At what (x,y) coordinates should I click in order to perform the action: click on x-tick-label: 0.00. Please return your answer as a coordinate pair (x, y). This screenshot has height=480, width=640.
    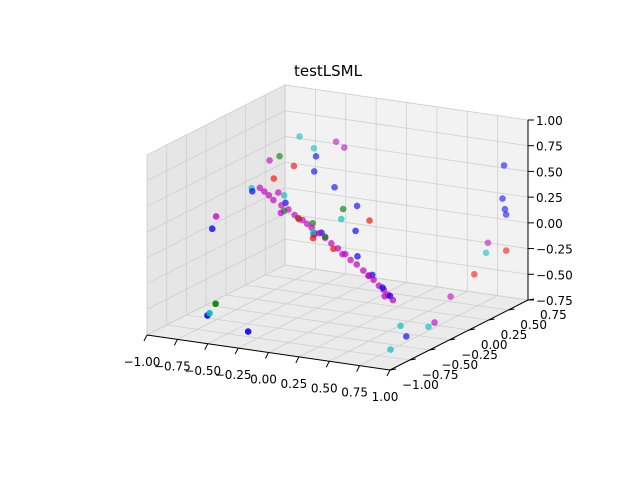
    Looking at the image, I should click on (263, 380).